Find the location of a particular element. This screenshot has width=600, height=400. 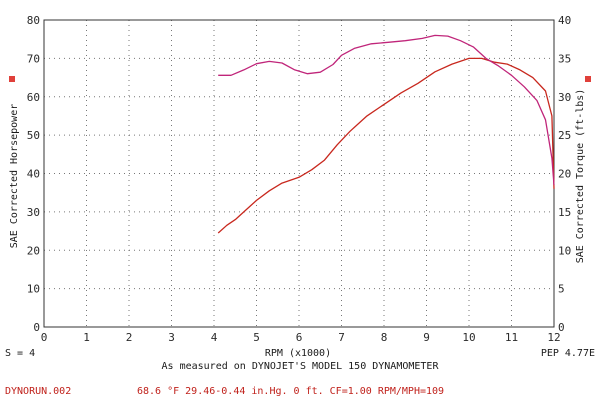

y-left-tick-label: 0 is located at coordinates (36, 327).